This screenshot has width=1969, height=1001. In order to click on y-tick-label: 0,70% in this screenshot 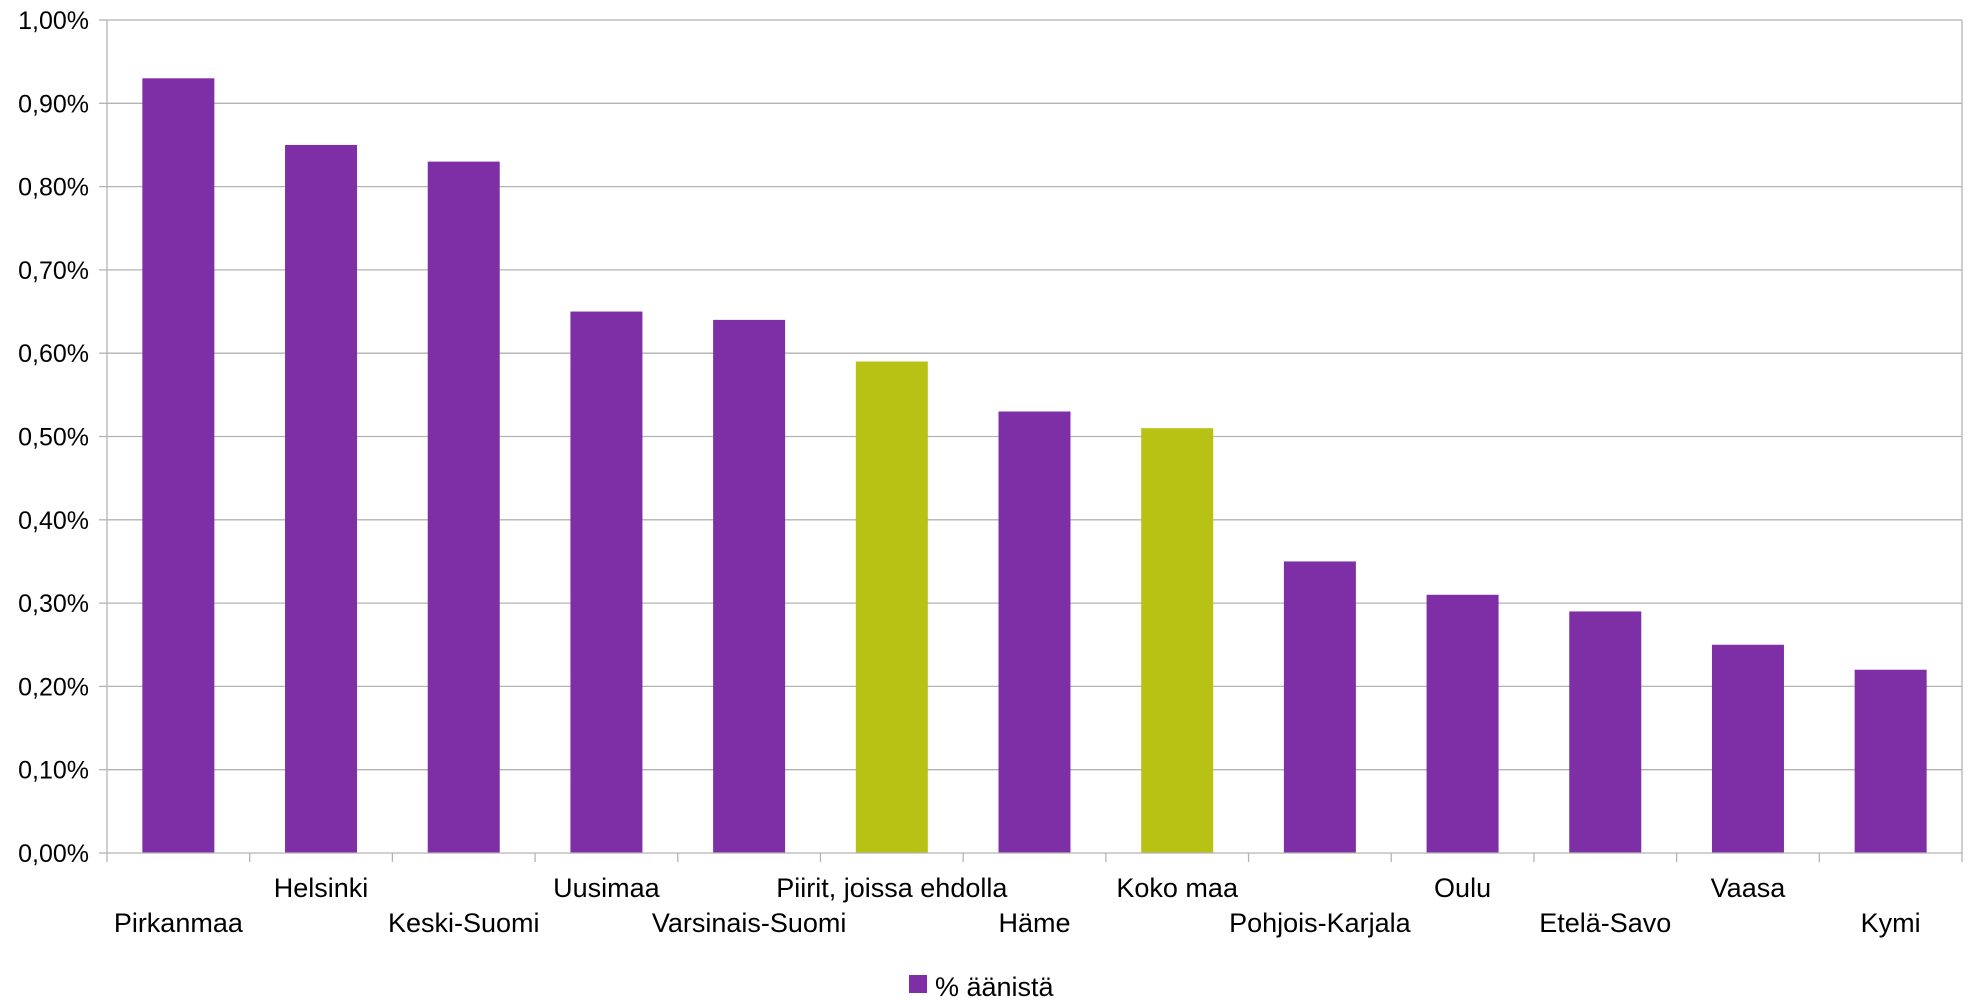, I will do `click(53, 271)`.